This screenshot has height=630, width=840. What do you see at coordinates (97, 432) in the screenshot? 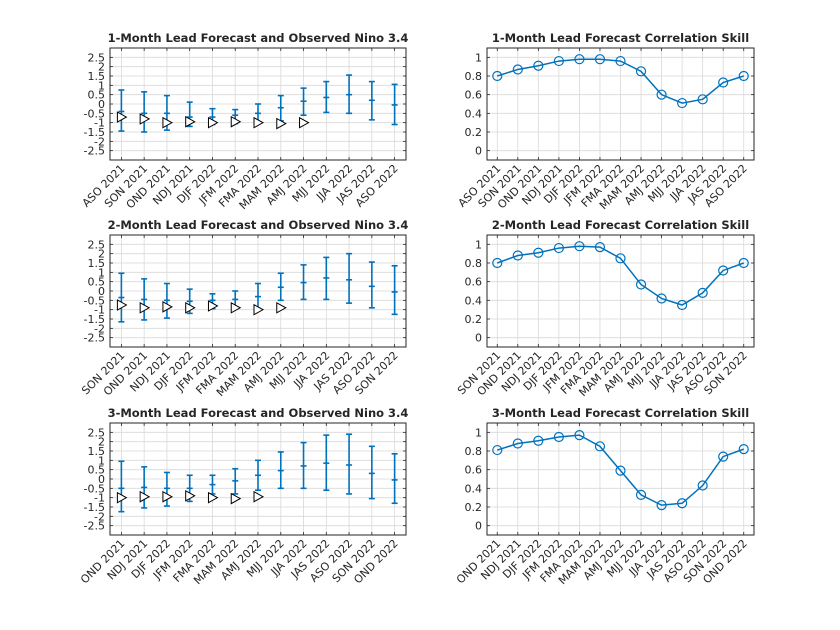
I see `y-tick-label: 2.5` at bounding box center [97, 432].